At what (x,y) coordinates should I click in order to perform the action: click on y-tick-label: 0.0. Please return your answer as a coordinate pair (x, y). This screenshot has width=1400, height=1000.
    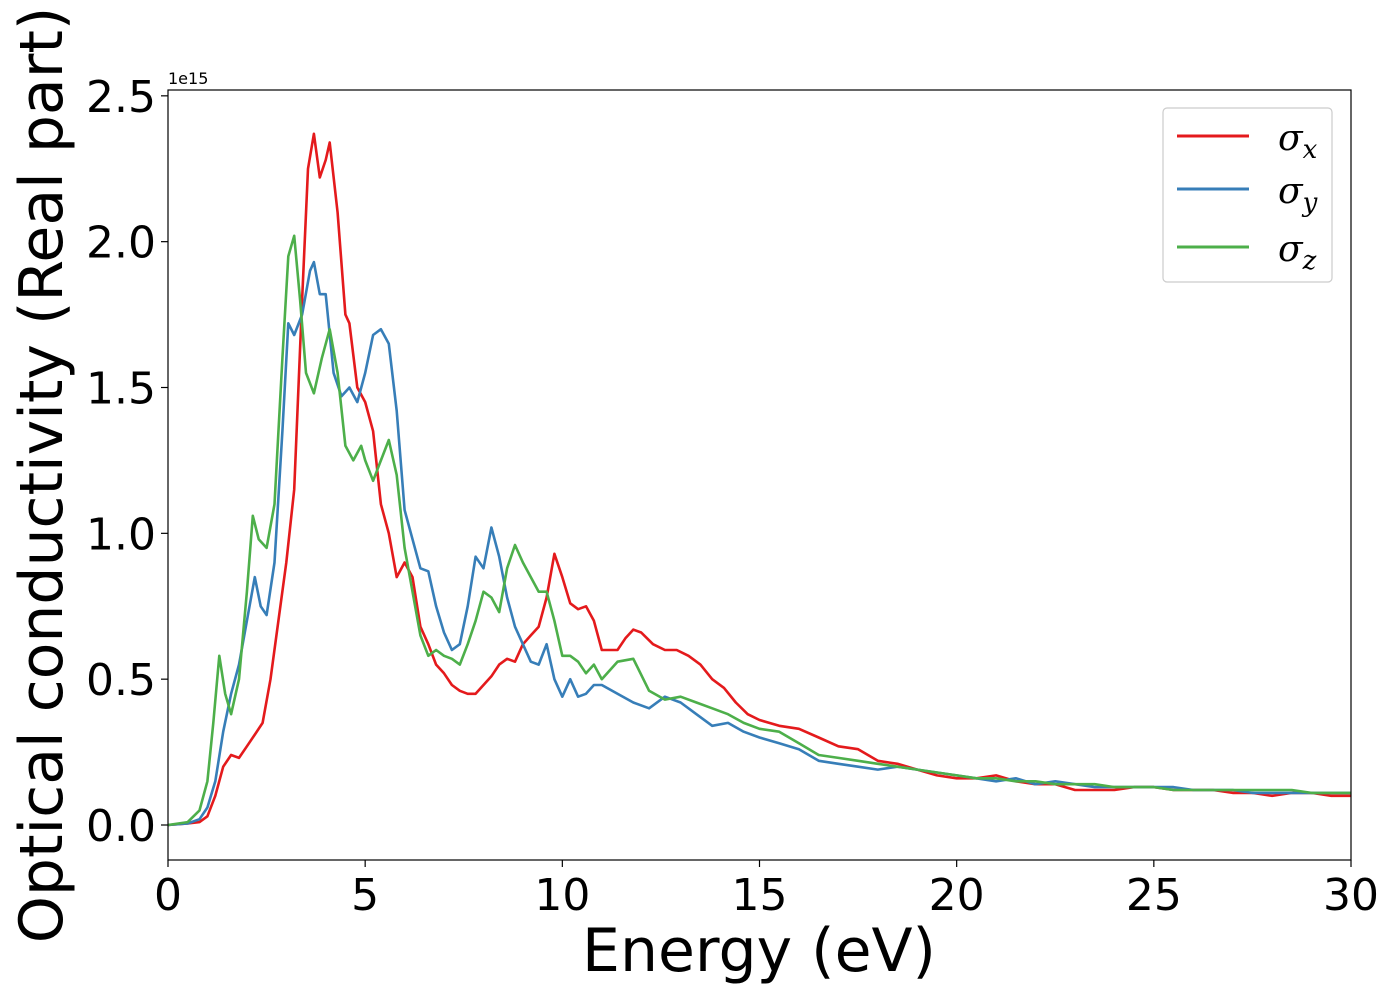
    Looking at the image, I should click on (121, 826).